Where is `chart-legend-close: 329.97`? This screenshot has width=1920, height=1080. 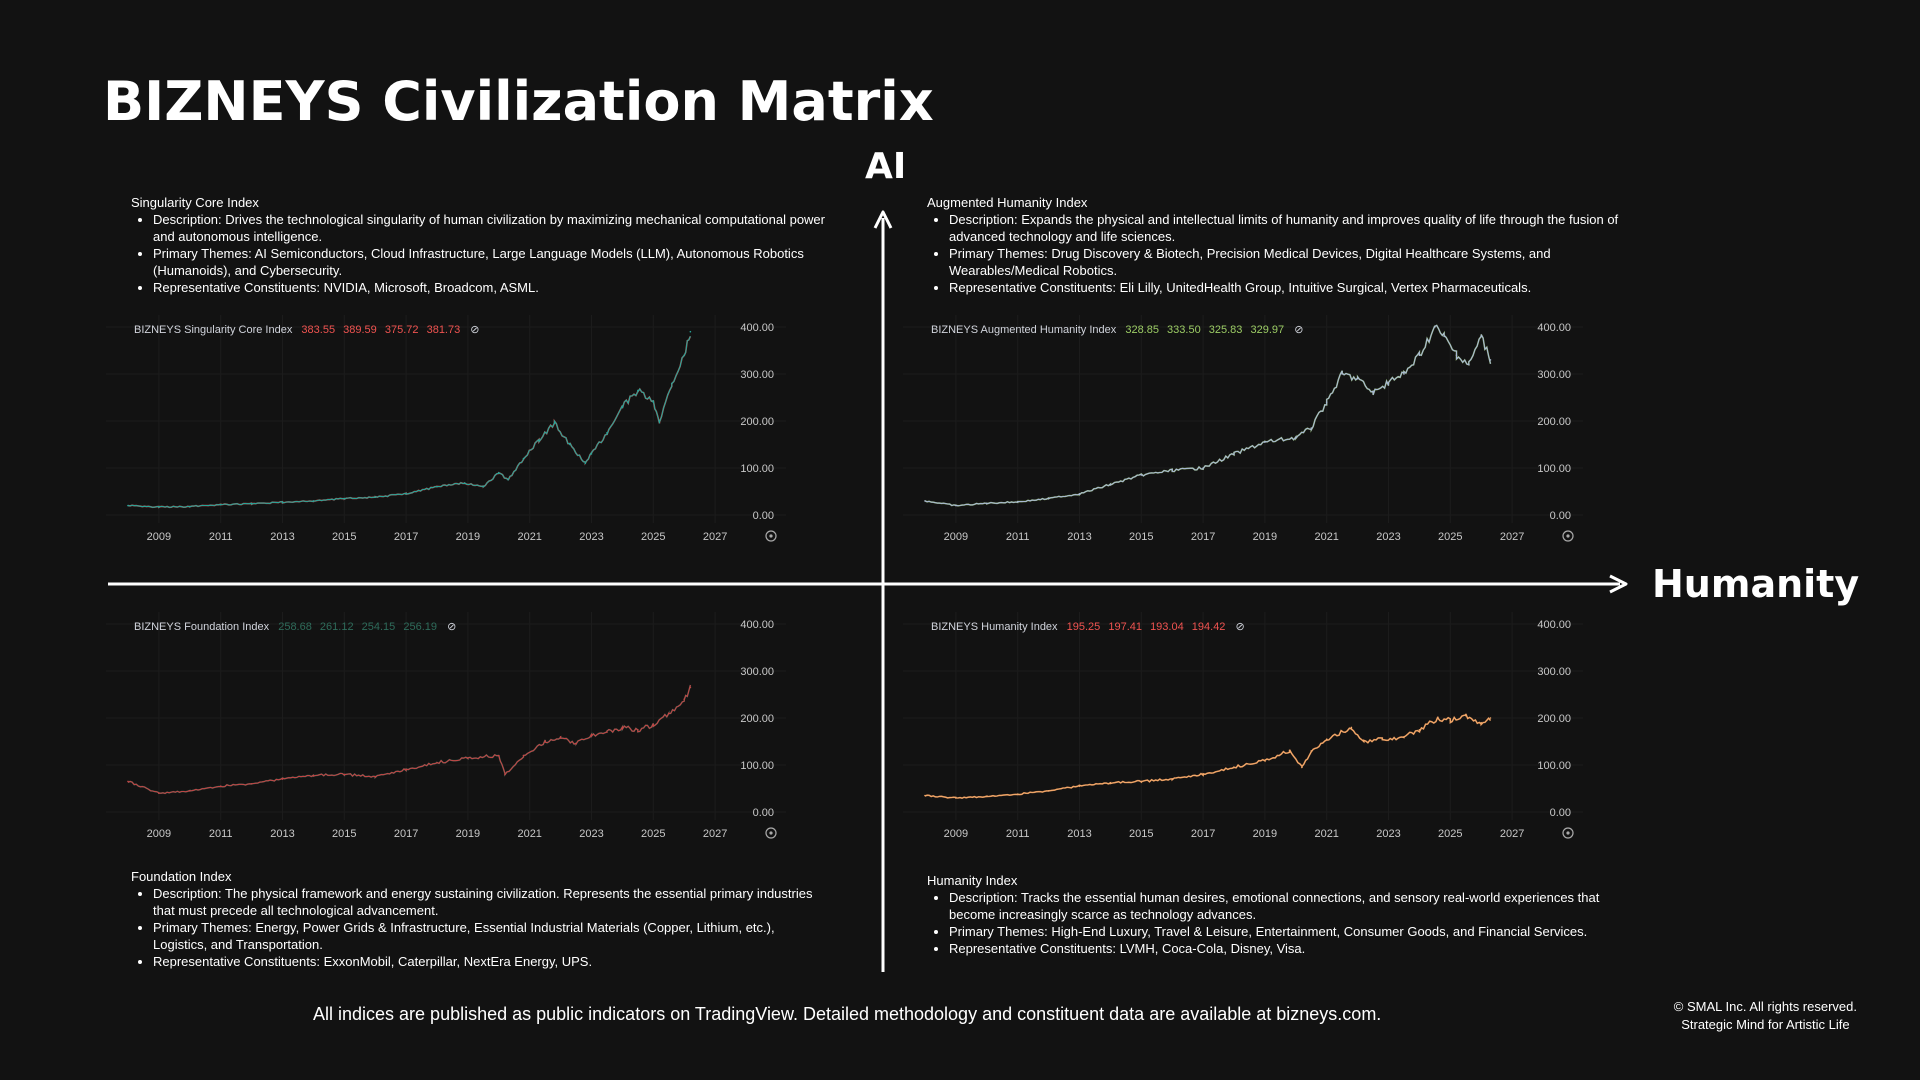
chart-legend-close: 329.97 is located at coordinates (1267, 330).